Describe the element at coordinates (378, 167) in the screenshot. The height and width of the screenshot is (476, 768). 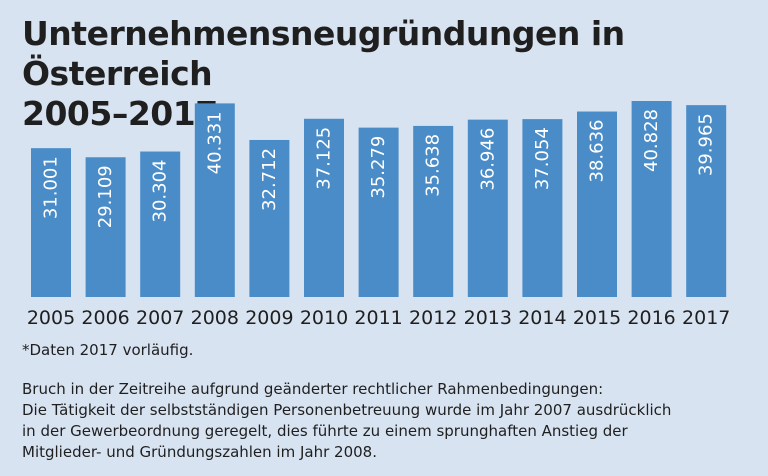
I see `bar-value-label-2011: 35.279` at that location.